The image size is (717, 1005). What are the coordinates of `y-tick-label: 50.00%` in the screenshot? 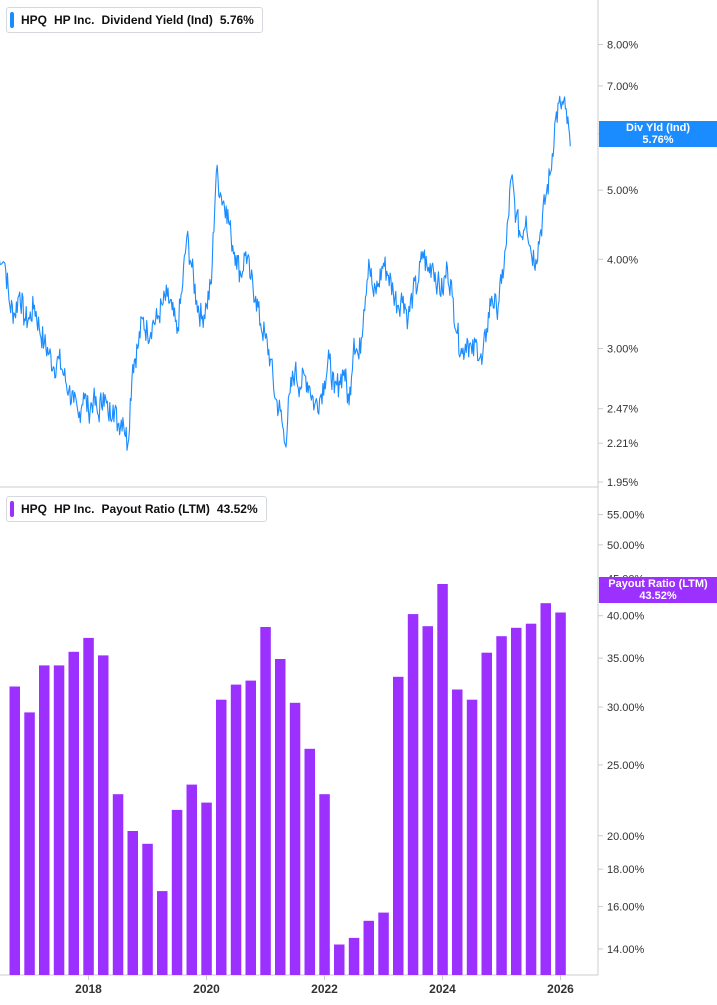 It's located at (626, 546).